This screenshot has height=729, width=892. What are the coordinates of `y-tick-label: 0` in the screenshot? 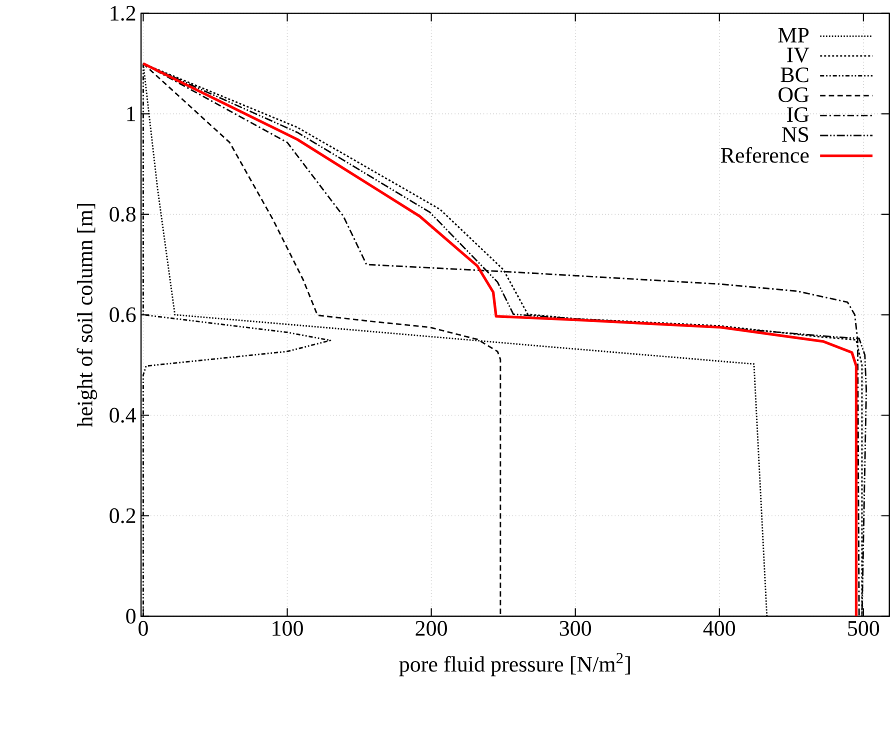 It's located at (131, 616).